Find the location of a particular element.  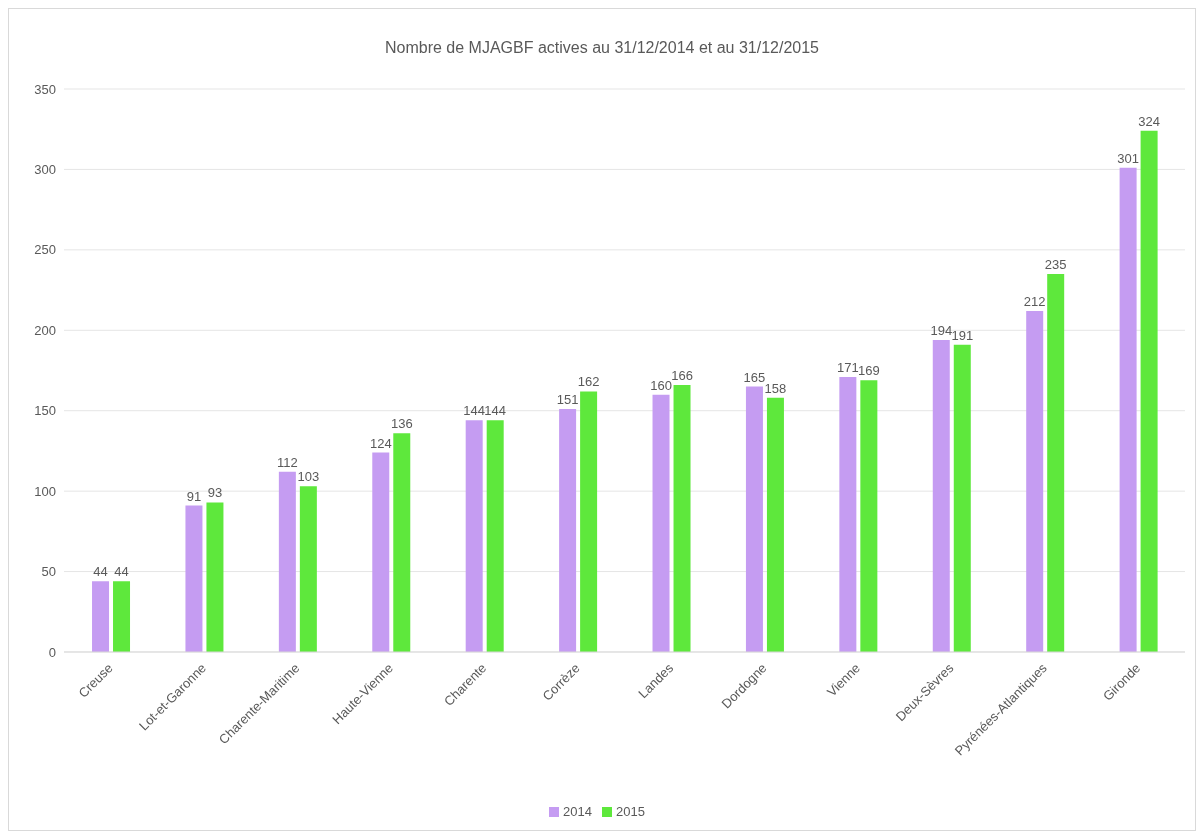

data-label: 166 is located at coordinates (682, 375).